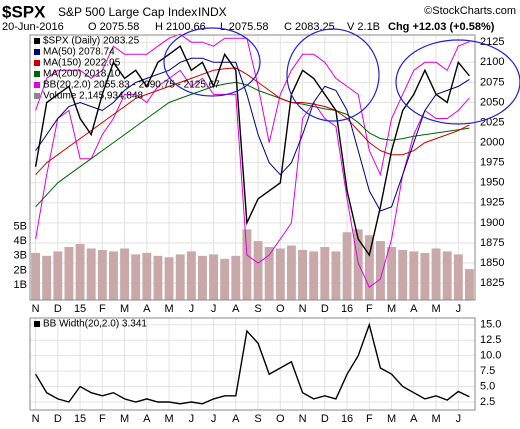 The image size is (520, 429). I want to click on change: Chg +12.03 (+0.58%), so click(441, 27).